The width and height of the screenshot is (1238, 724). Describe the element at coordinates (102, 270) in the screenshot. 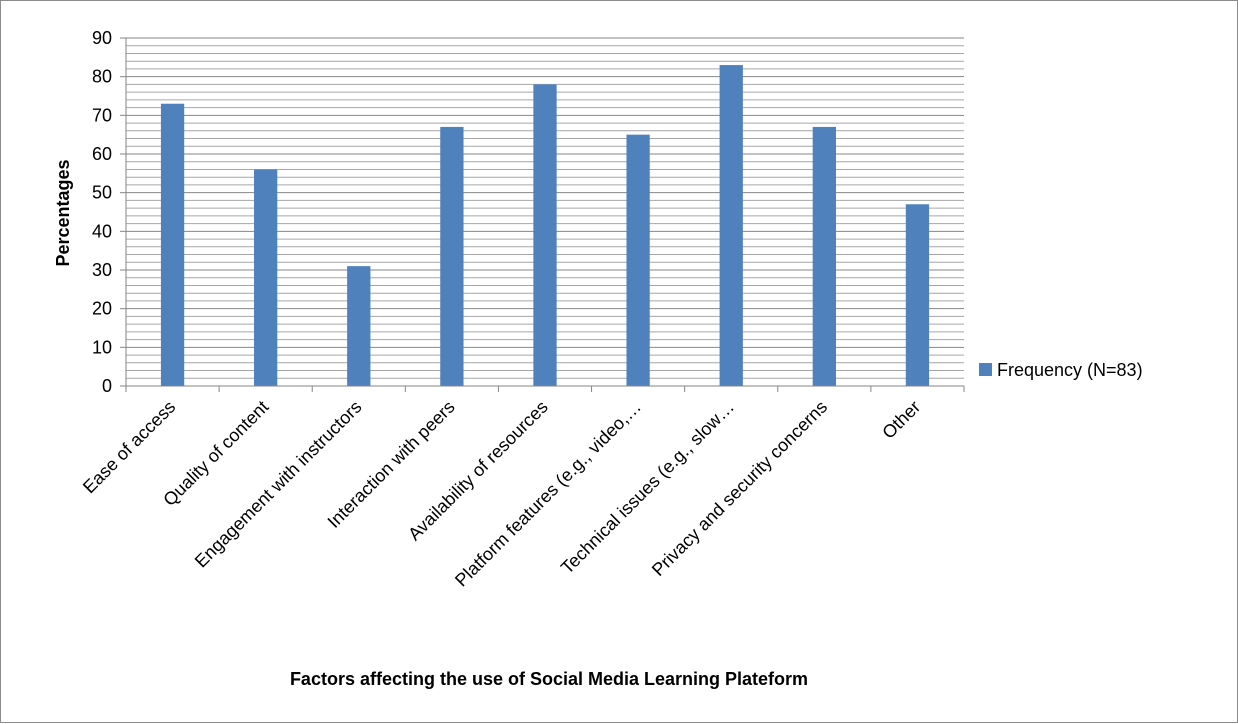

I see `y-tick-label: 30` at that location.